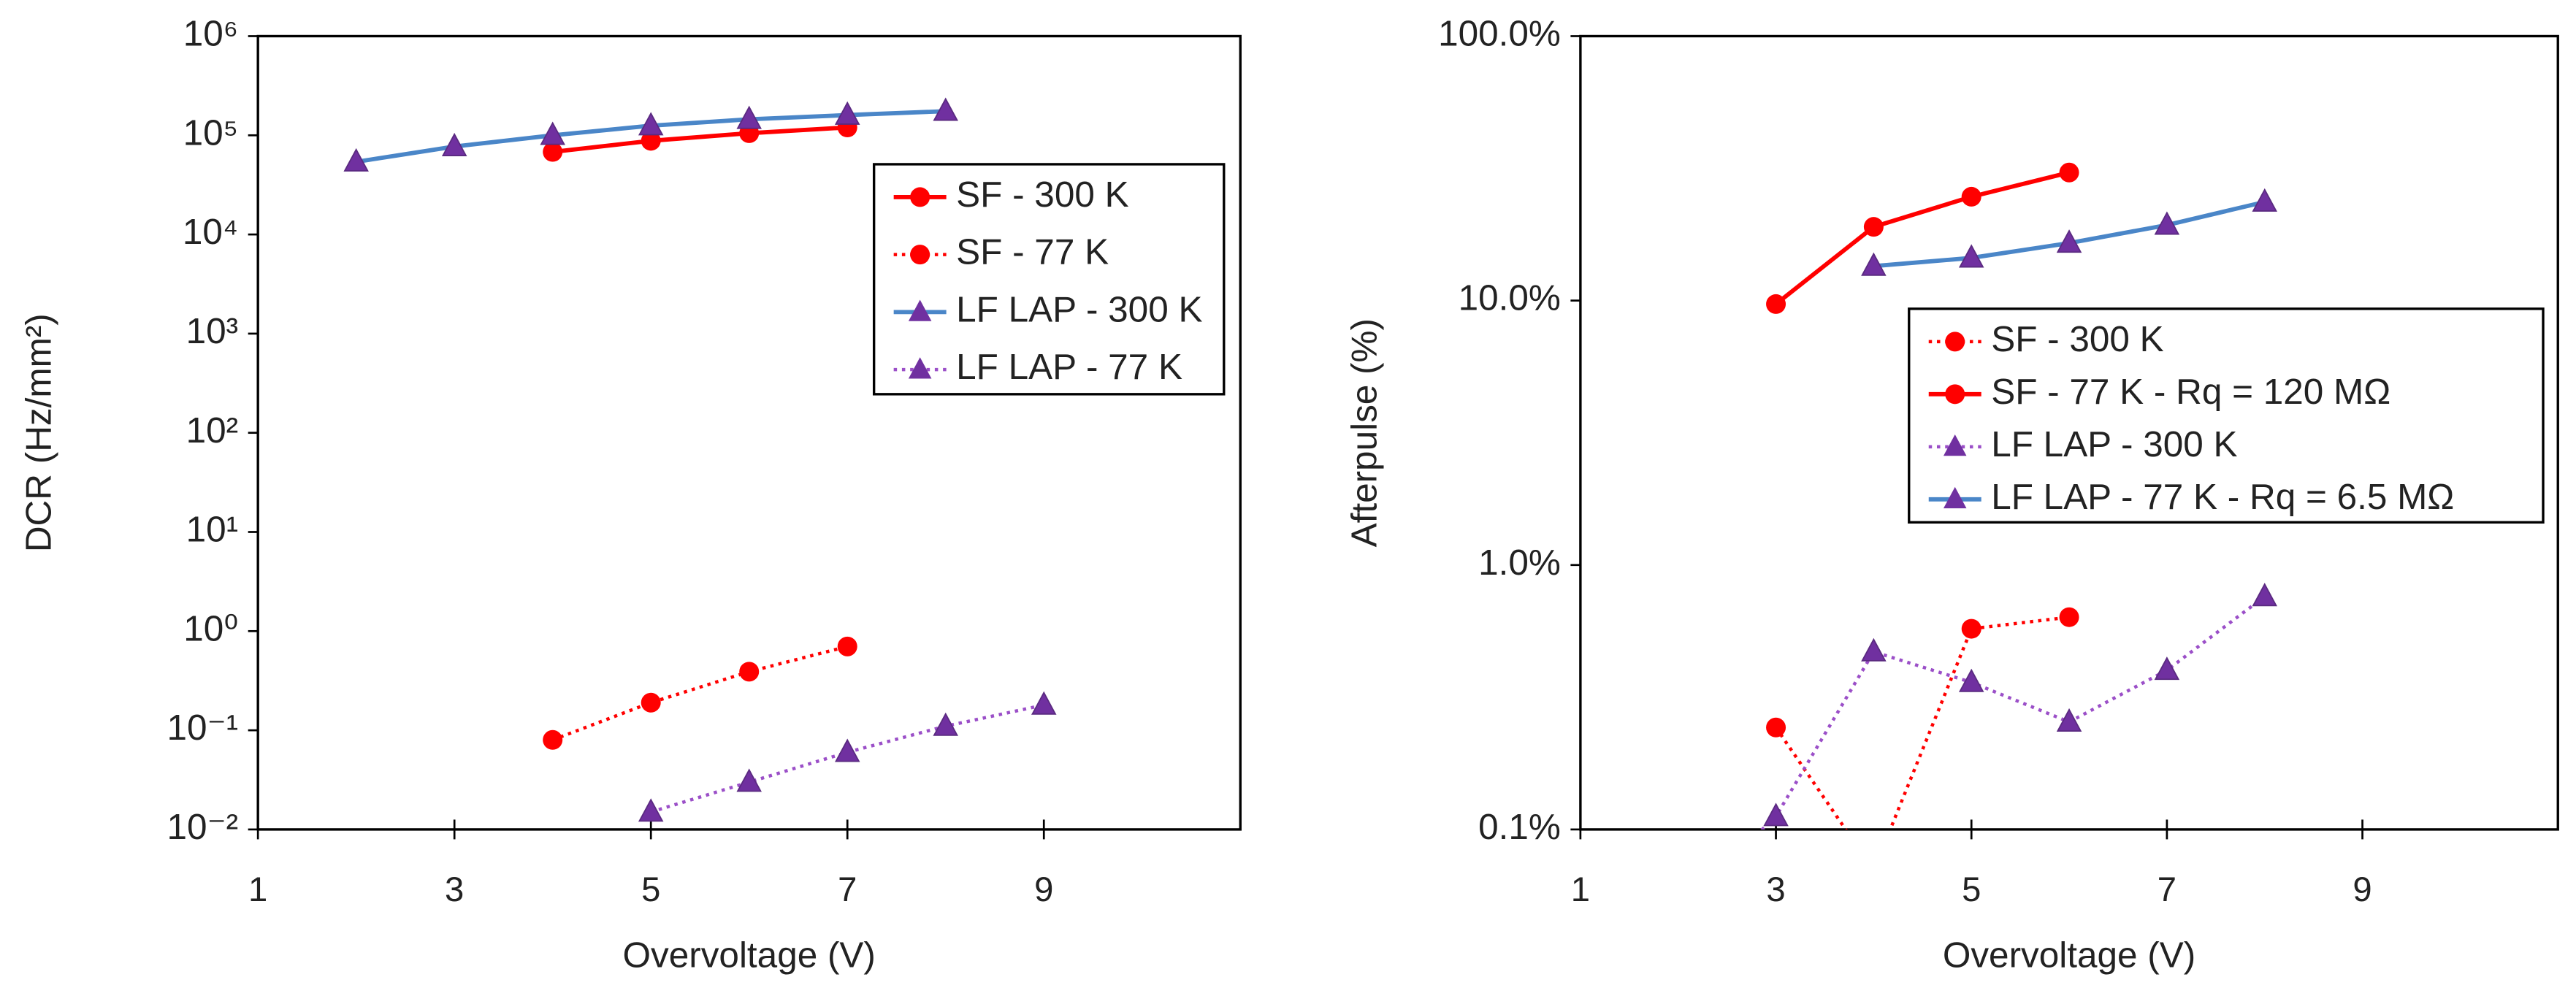 The width and height of the screenshot is (2576, 996). I want to click on y-tick-label: 10⁻², so click(203, 827).